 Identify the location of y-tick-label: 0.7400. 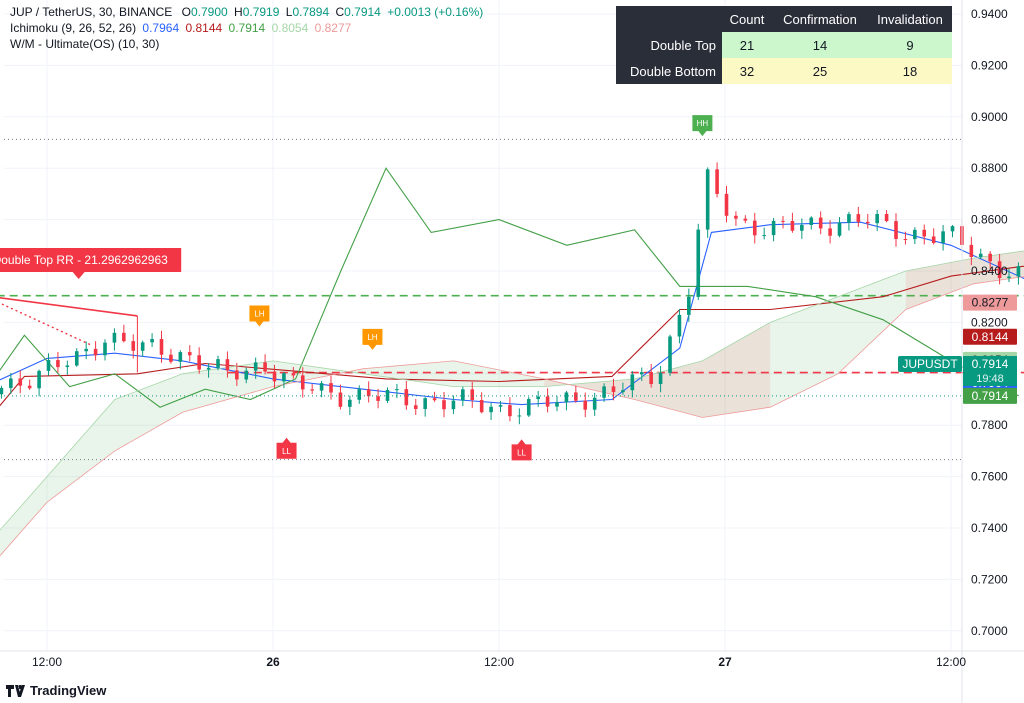
(989, 528).